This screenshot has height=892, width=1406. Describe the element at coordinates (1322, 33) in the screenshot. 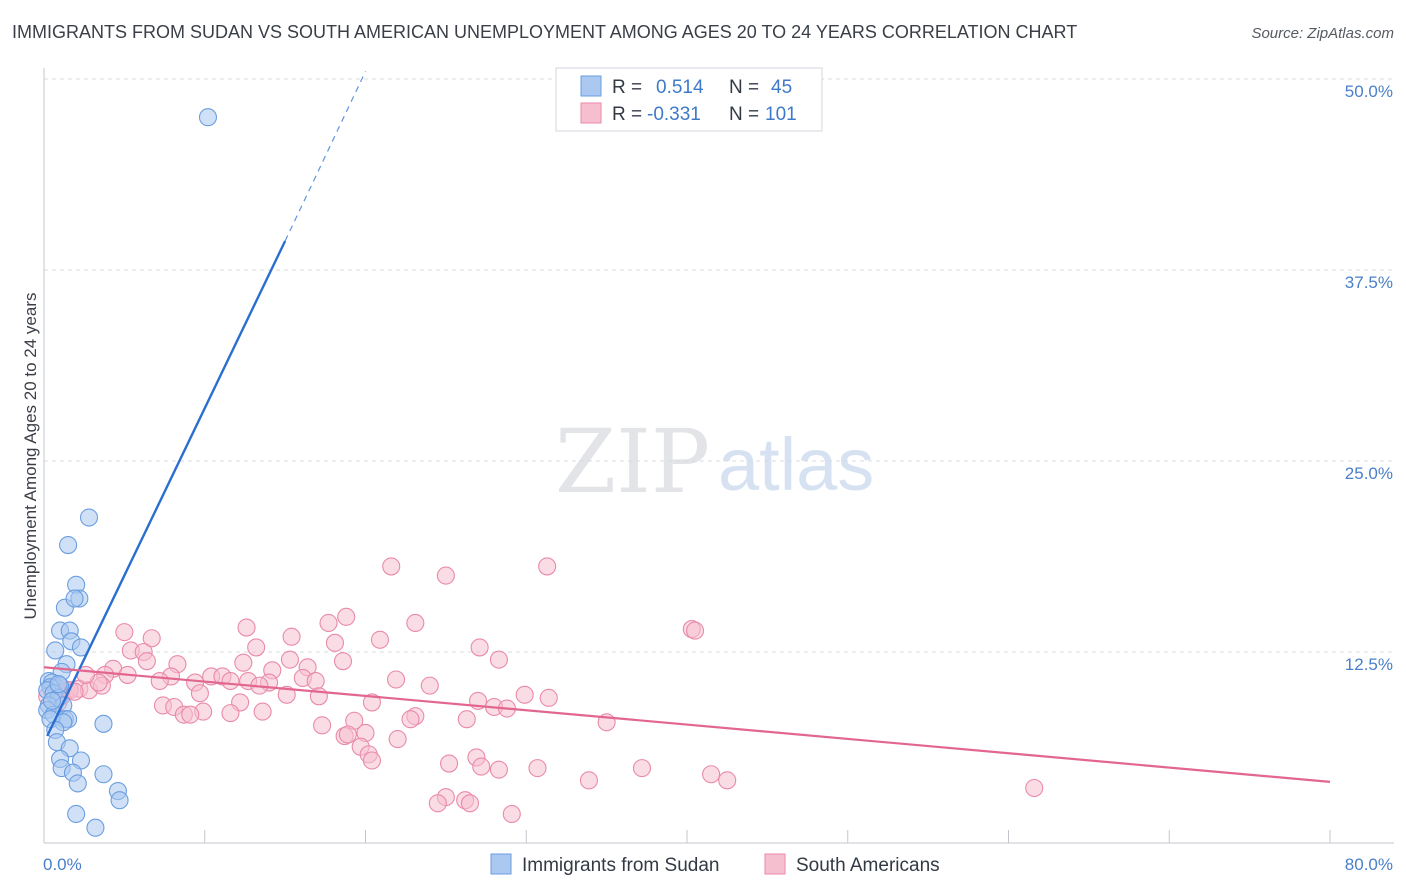

I see `source-note: Source: ZipAtlas.com` at that location.